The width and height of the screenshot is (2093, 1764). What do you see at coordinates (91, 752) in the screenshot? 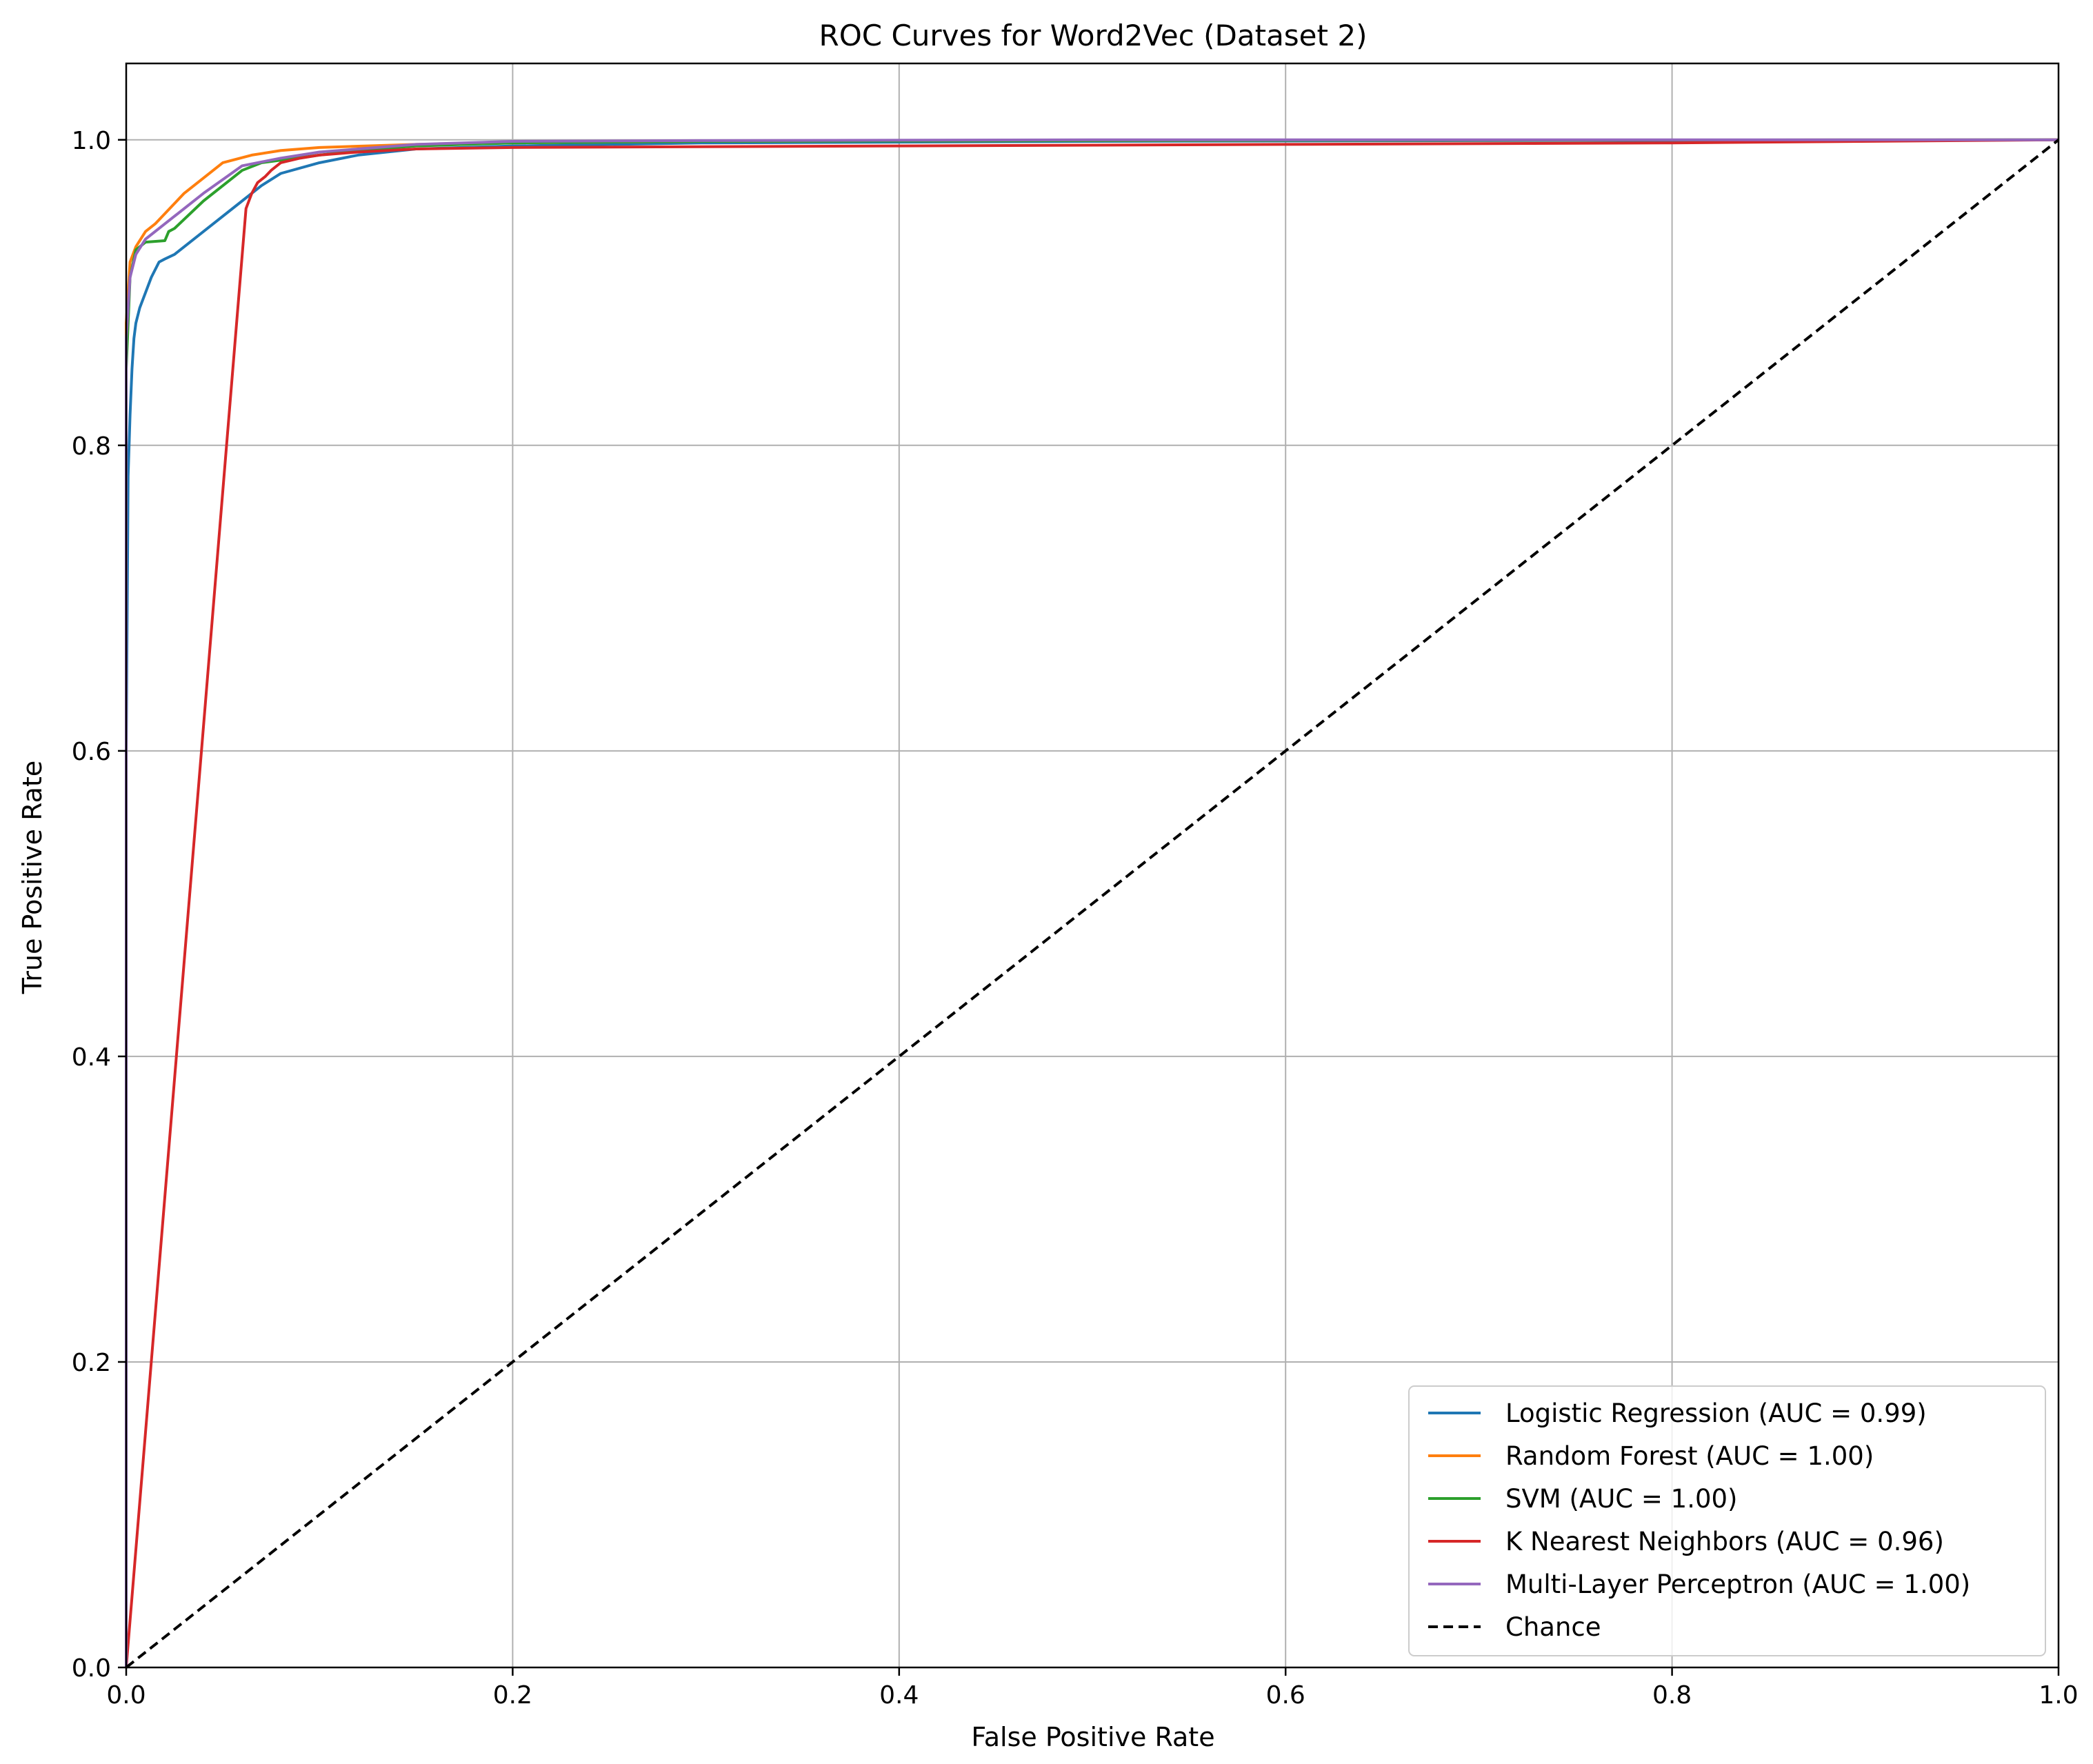
I see `y-tick-label: 0.6` at bounding box center [91, 752].